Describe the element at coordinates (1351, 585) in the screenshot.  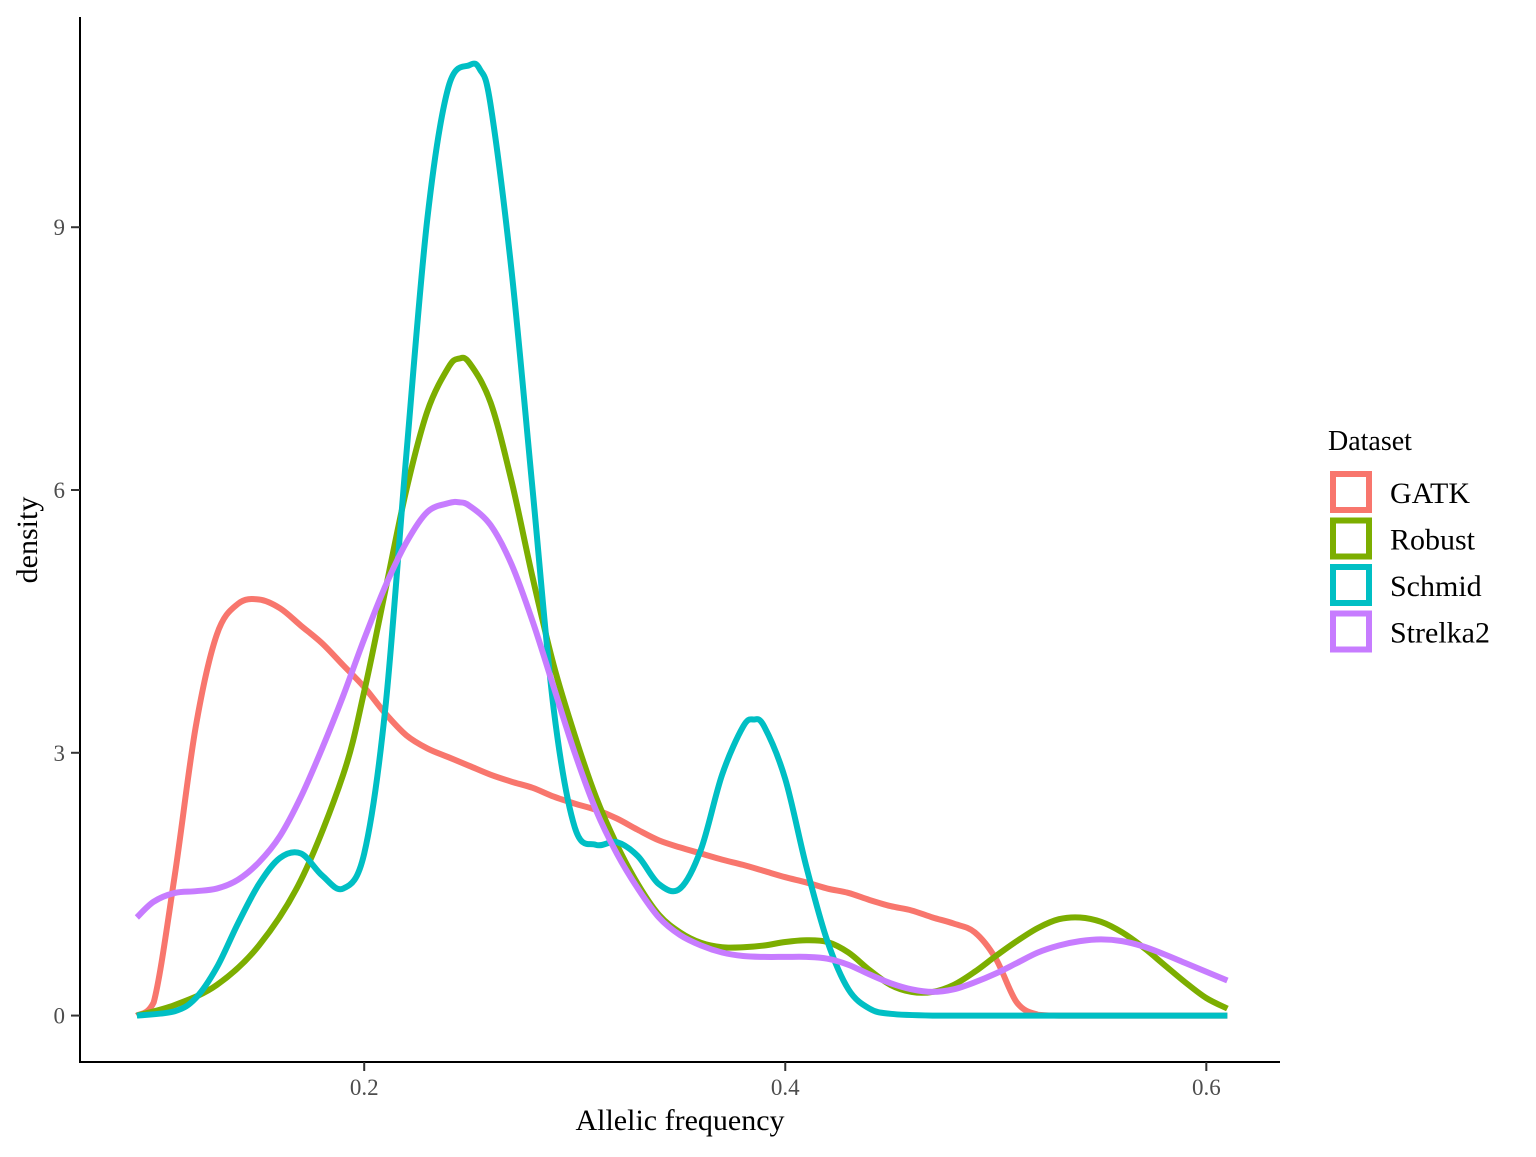
I see `legend-key-schmid` at that location.